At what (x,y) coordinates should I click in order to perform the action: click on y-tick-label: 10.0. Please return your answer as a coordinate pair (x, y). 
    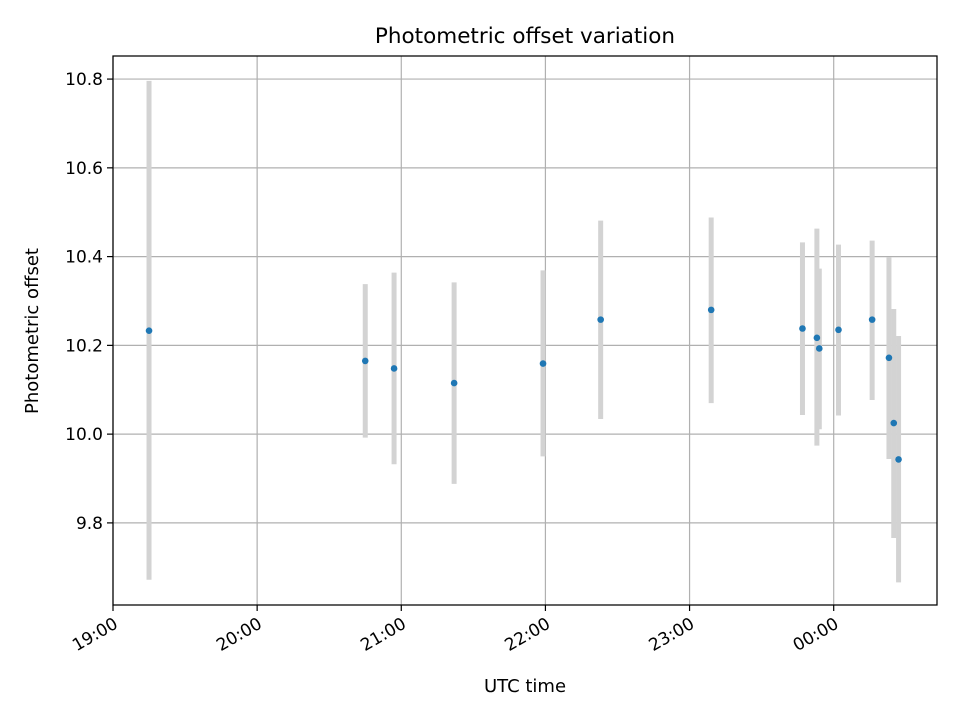
    Looking at the image, I should click on (84, 435).